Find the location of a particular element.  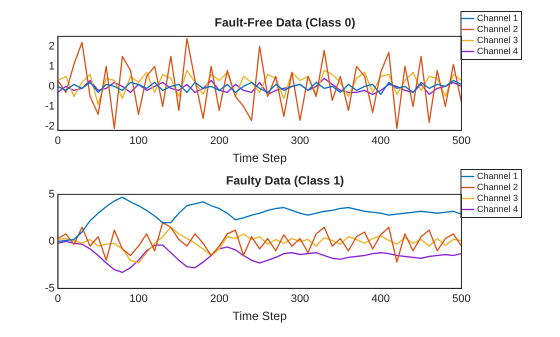

y-tick-label: -1 is located at coordinates (50, 106).